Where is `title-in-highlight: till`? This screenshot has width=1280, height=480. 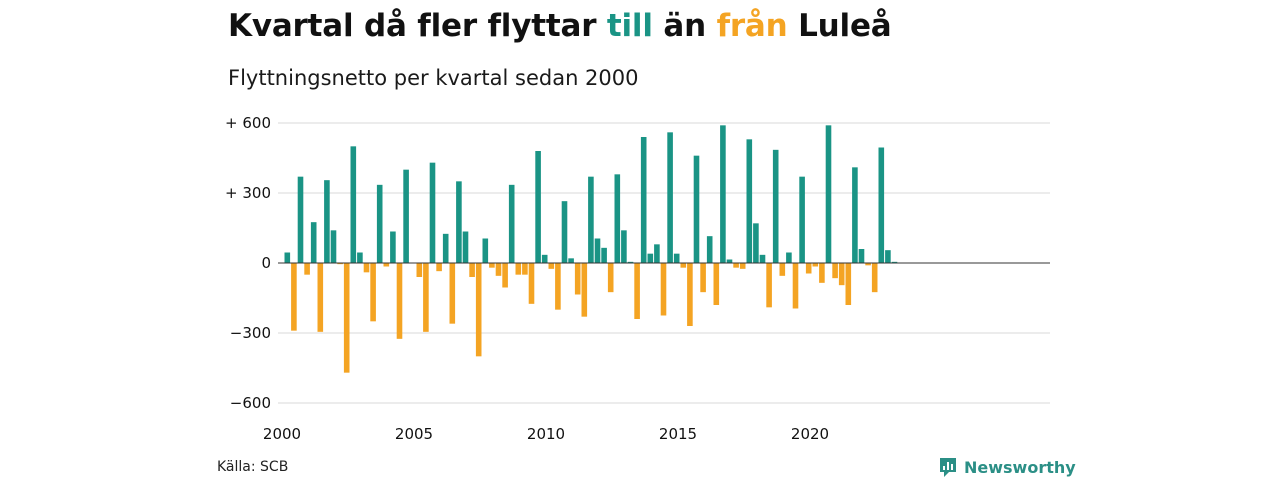 title-in-highlight: till is located at coordinates (629, 26).